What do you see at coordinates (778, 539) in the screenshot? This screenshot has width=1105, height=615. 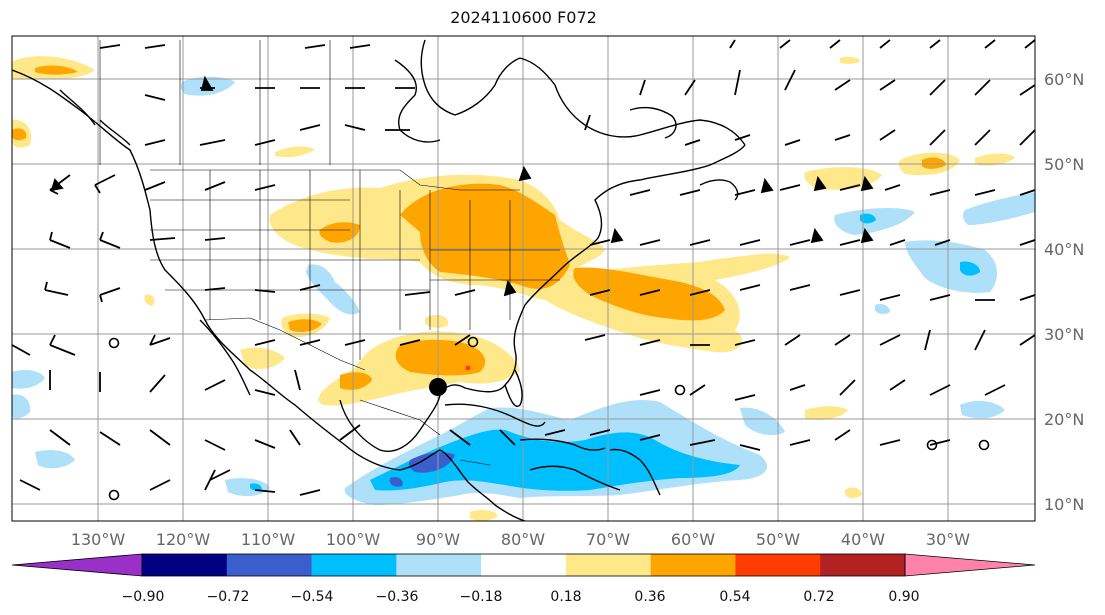 I see `lon-label: 50°W` at bounding box center [778, 539].